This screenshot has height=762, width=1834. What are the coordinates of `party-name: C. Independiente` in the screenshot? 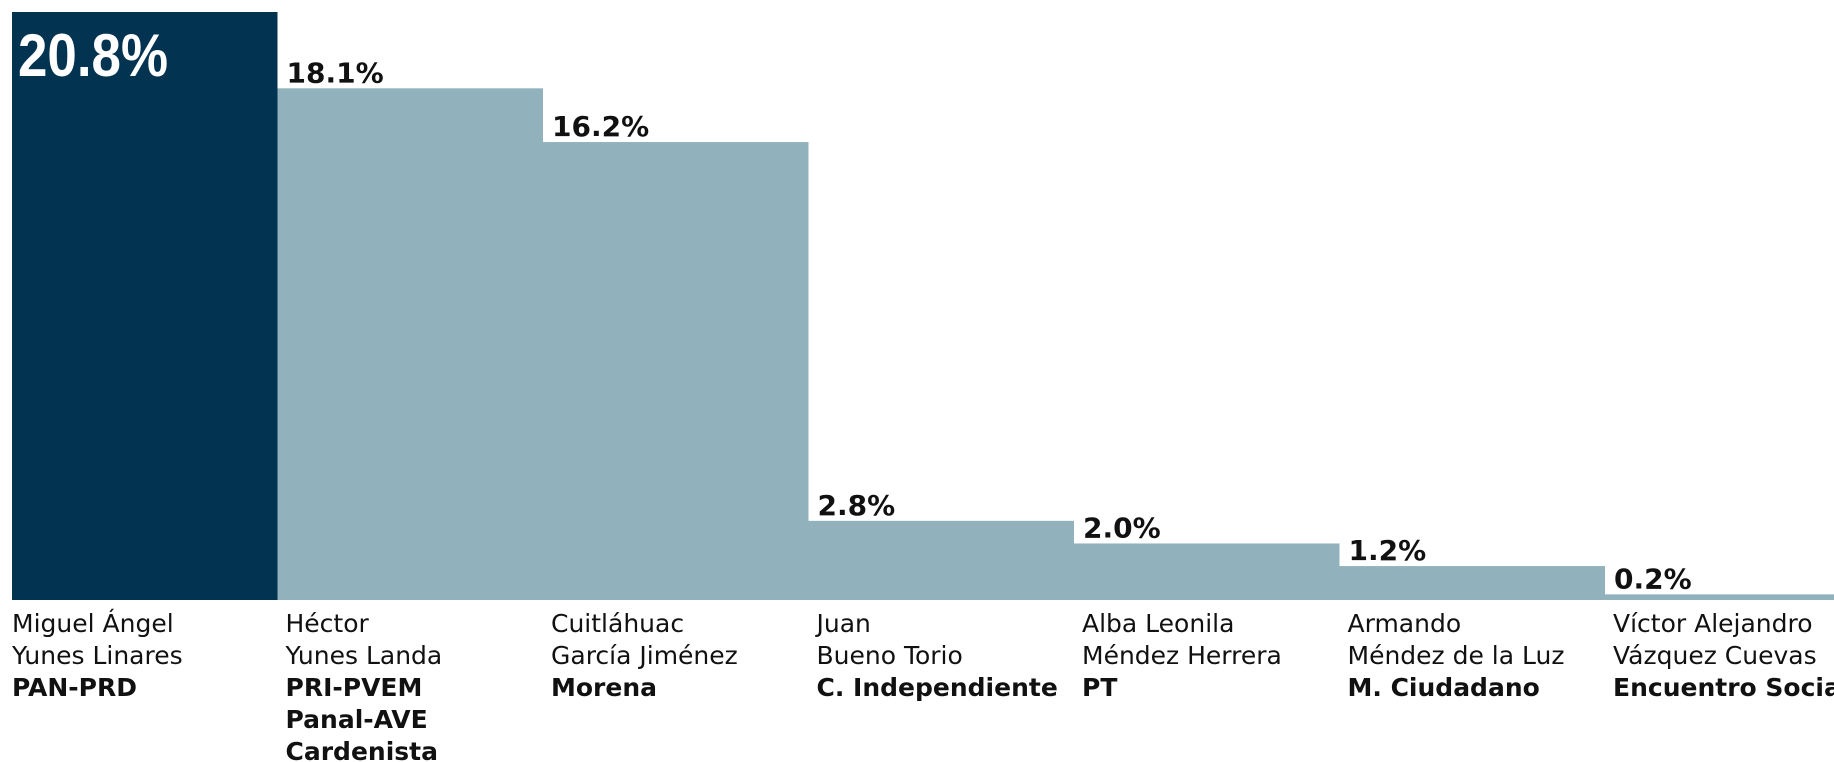 It's located at (937, 687).